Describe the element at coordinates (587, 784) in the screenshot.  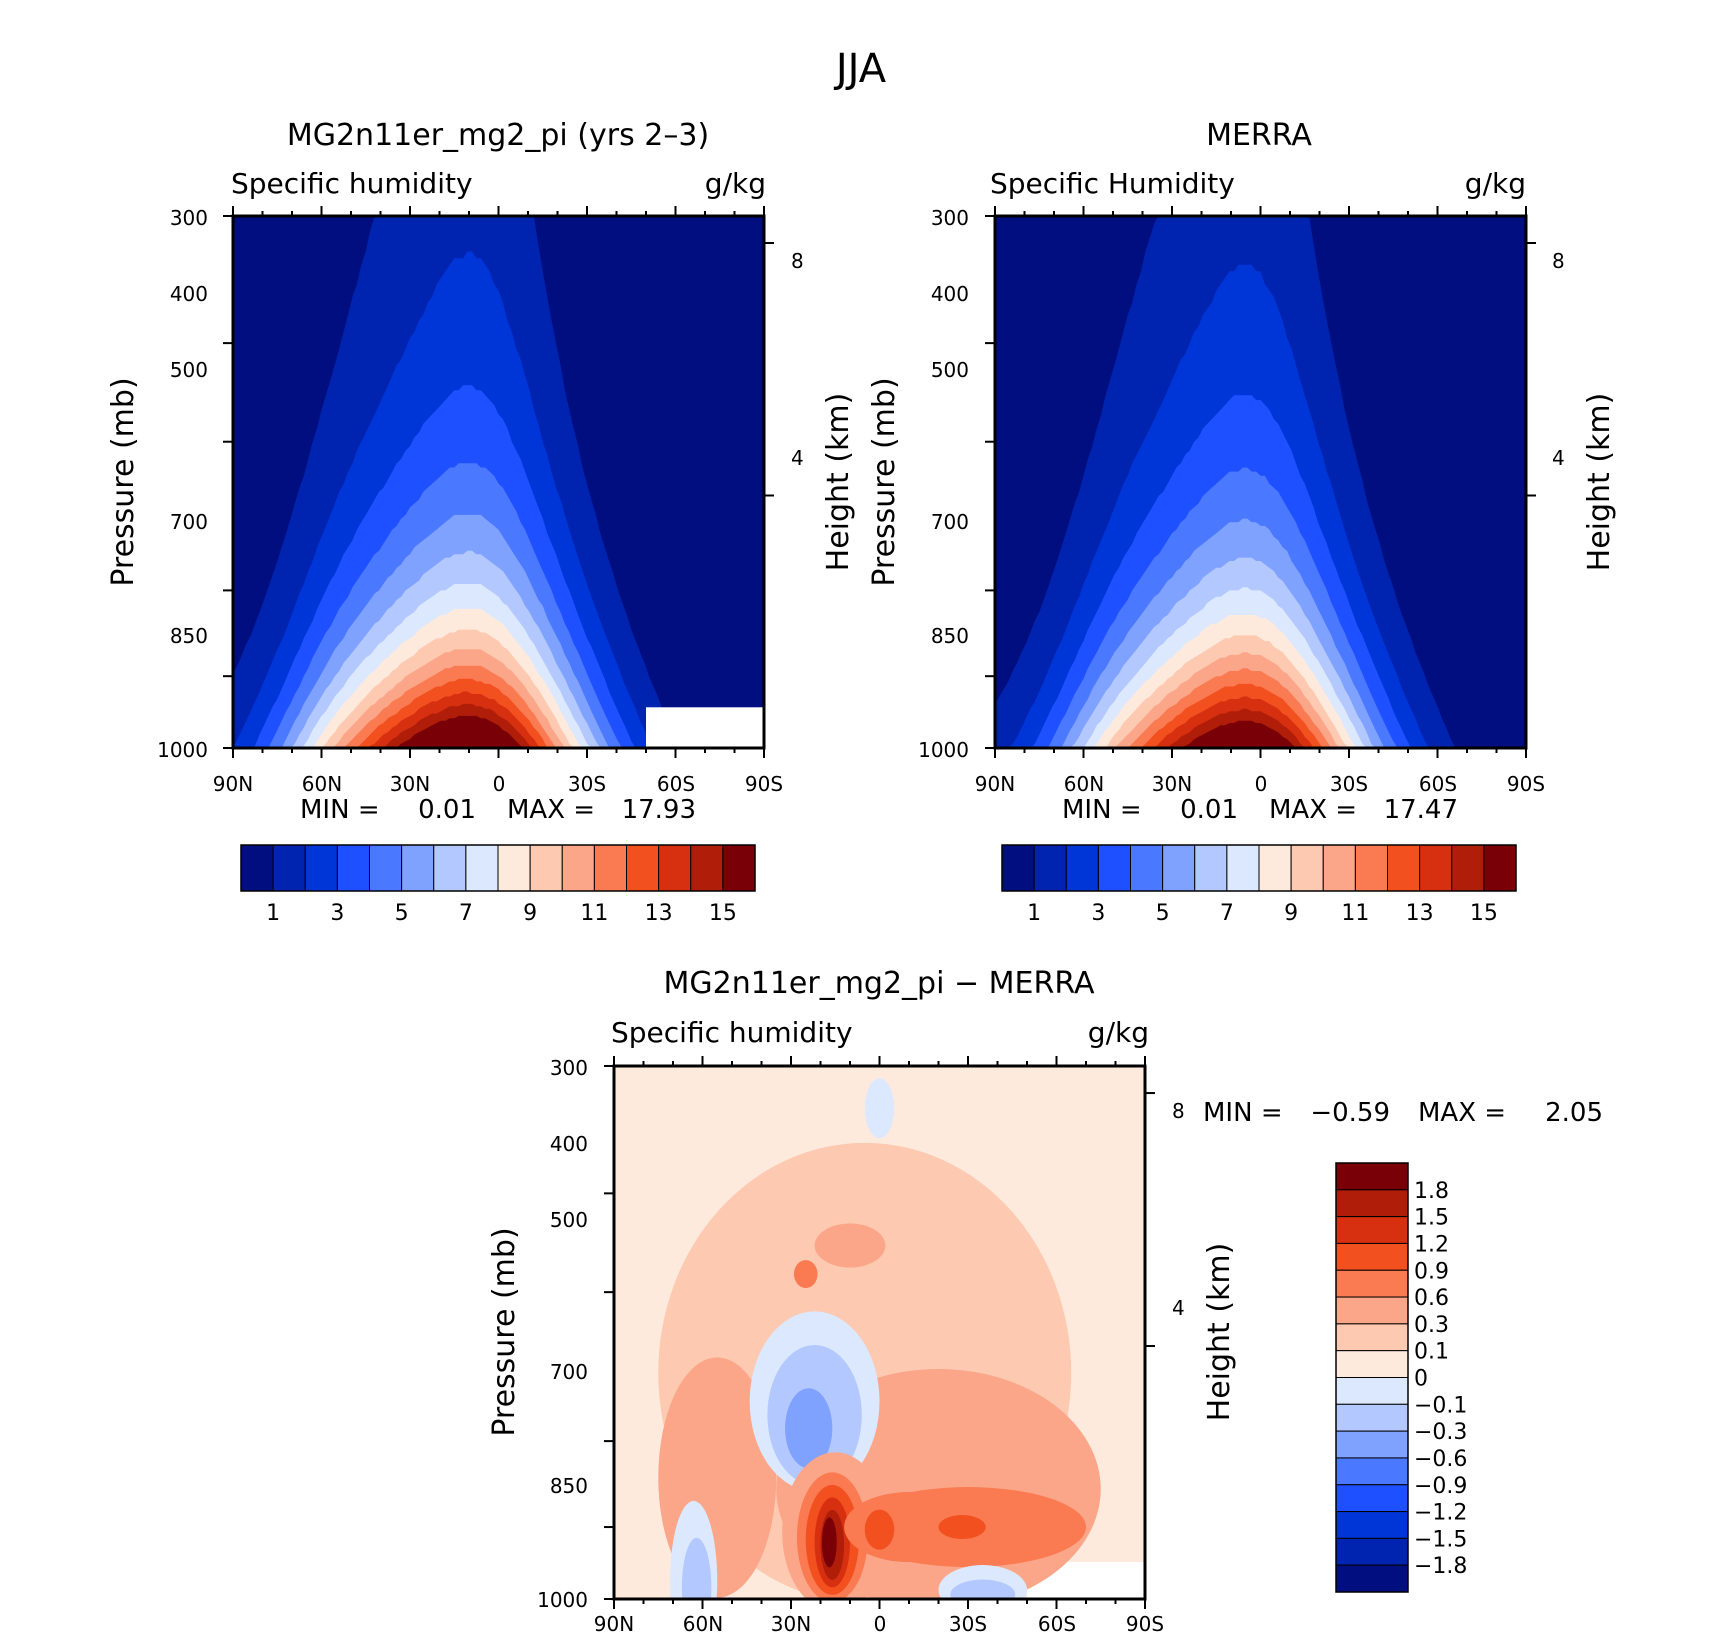
I see `panel-model-tick-x-30s: 30S` at that location.